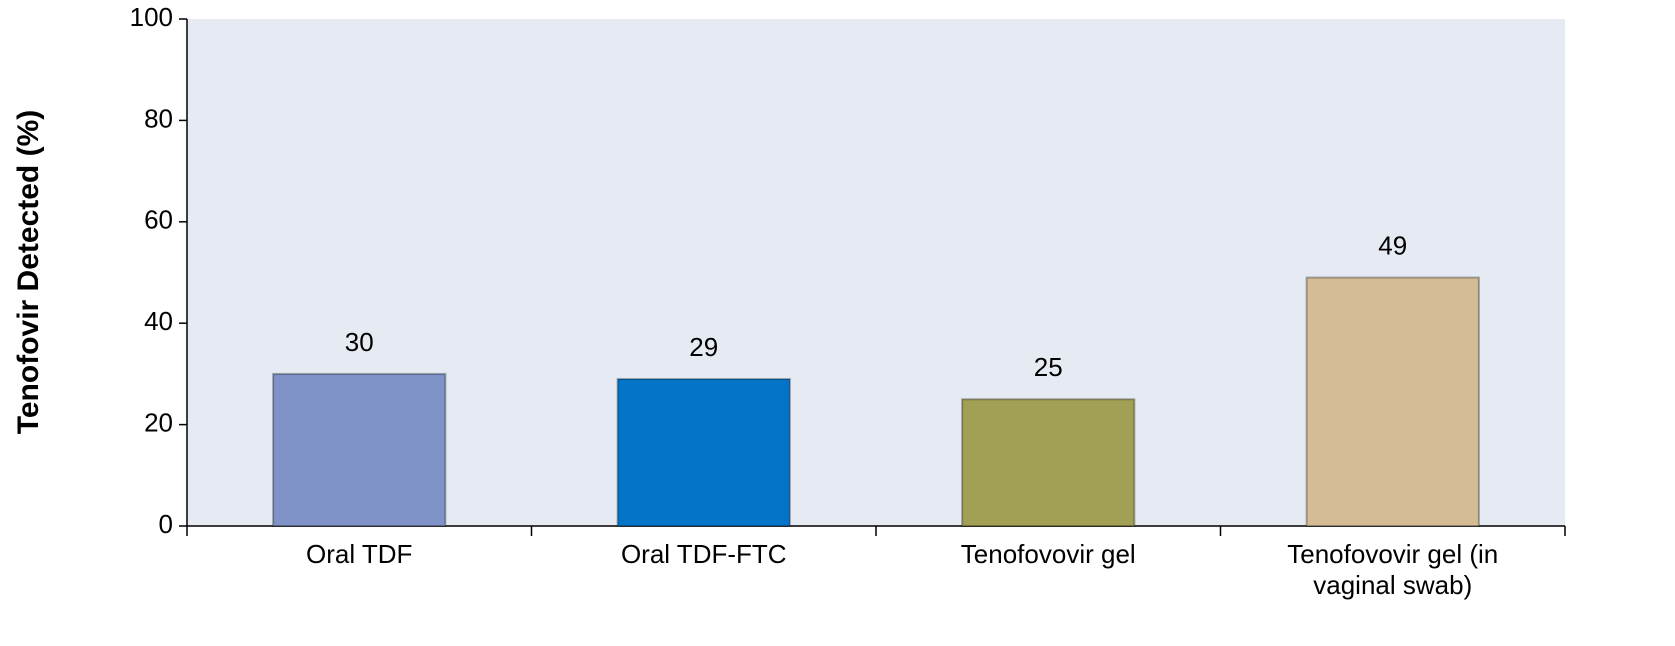 The image size is (1675, 646). I want to click on data-label: 30, so click(359, 342).